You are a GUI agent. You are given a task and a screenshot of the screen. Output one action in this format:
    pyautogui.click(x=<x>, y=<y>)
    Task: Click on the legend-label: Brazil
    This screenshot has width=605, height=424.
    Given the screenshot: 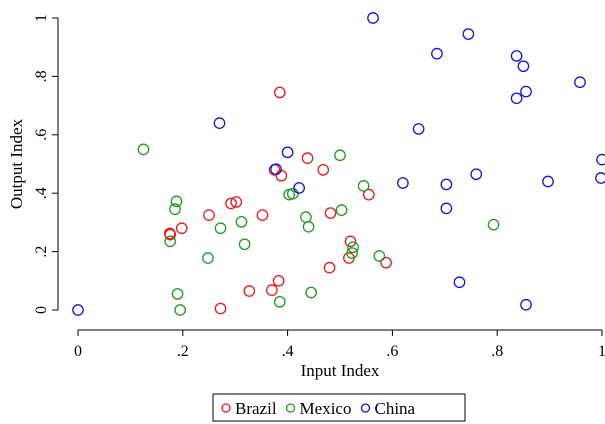 What is the action you would take?
    pyautogui.click(x=256, y=408)
    